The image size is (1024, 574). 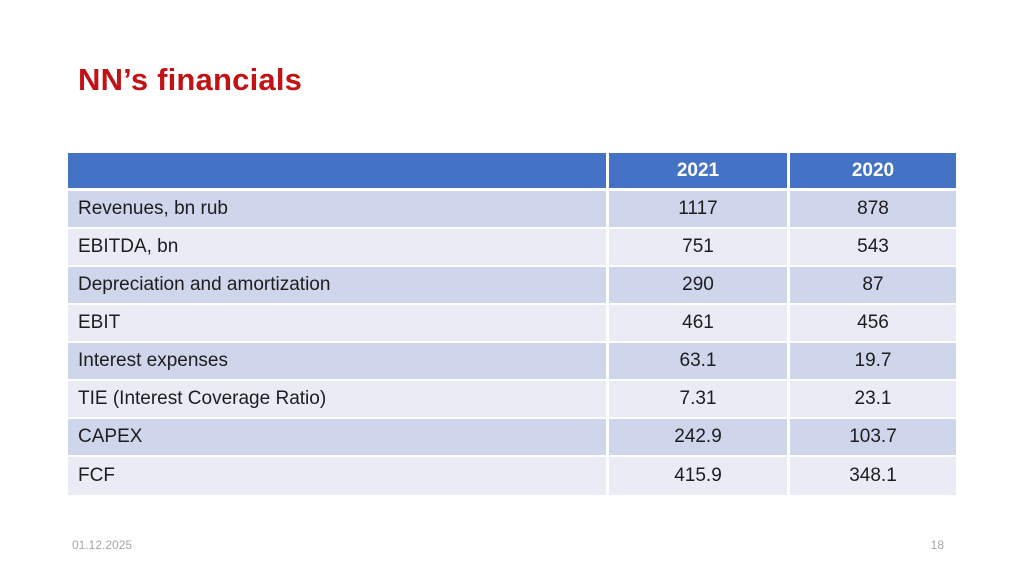 I want to click on table-row: EBITDA, bn 751 543, so click(x=512, y=248).